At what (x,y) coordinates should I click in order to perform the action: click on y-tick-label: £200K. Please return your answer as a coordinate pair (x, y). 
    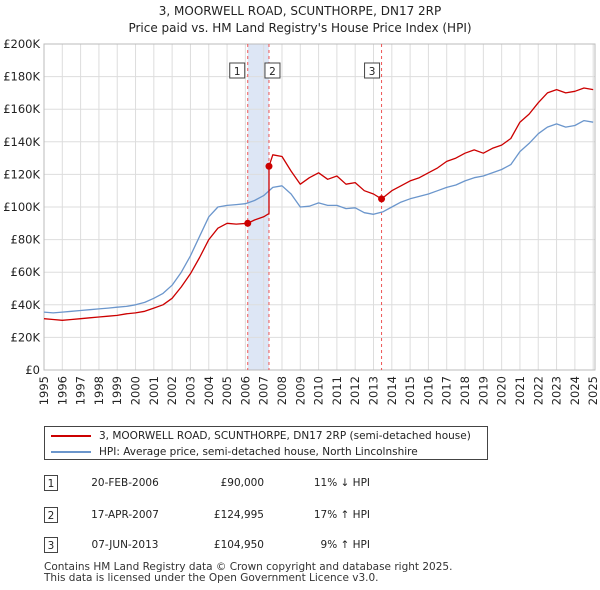
    Looking at the image, I should click on (21, 44).